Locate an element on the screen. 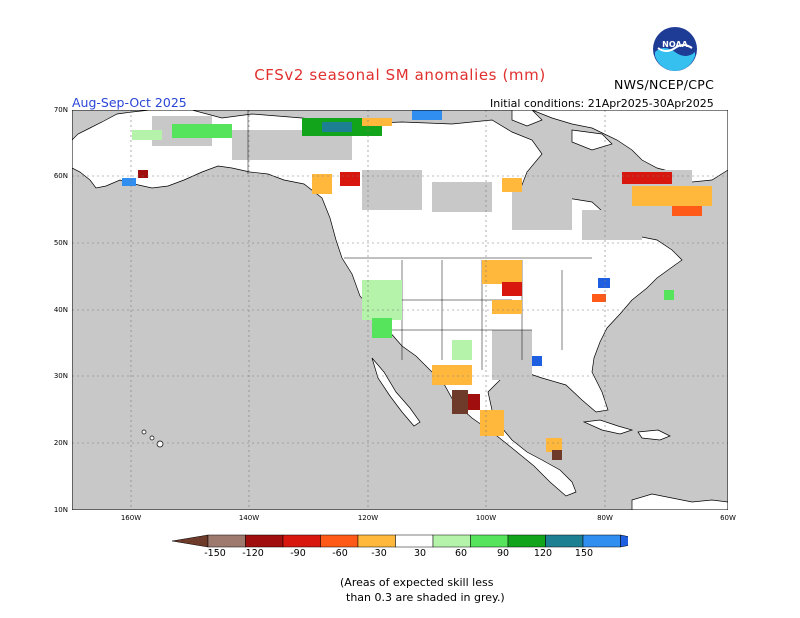 The width and height of the screenshot is (800, 618). colorbar-label: 120 is located at coordinates (543, 553).